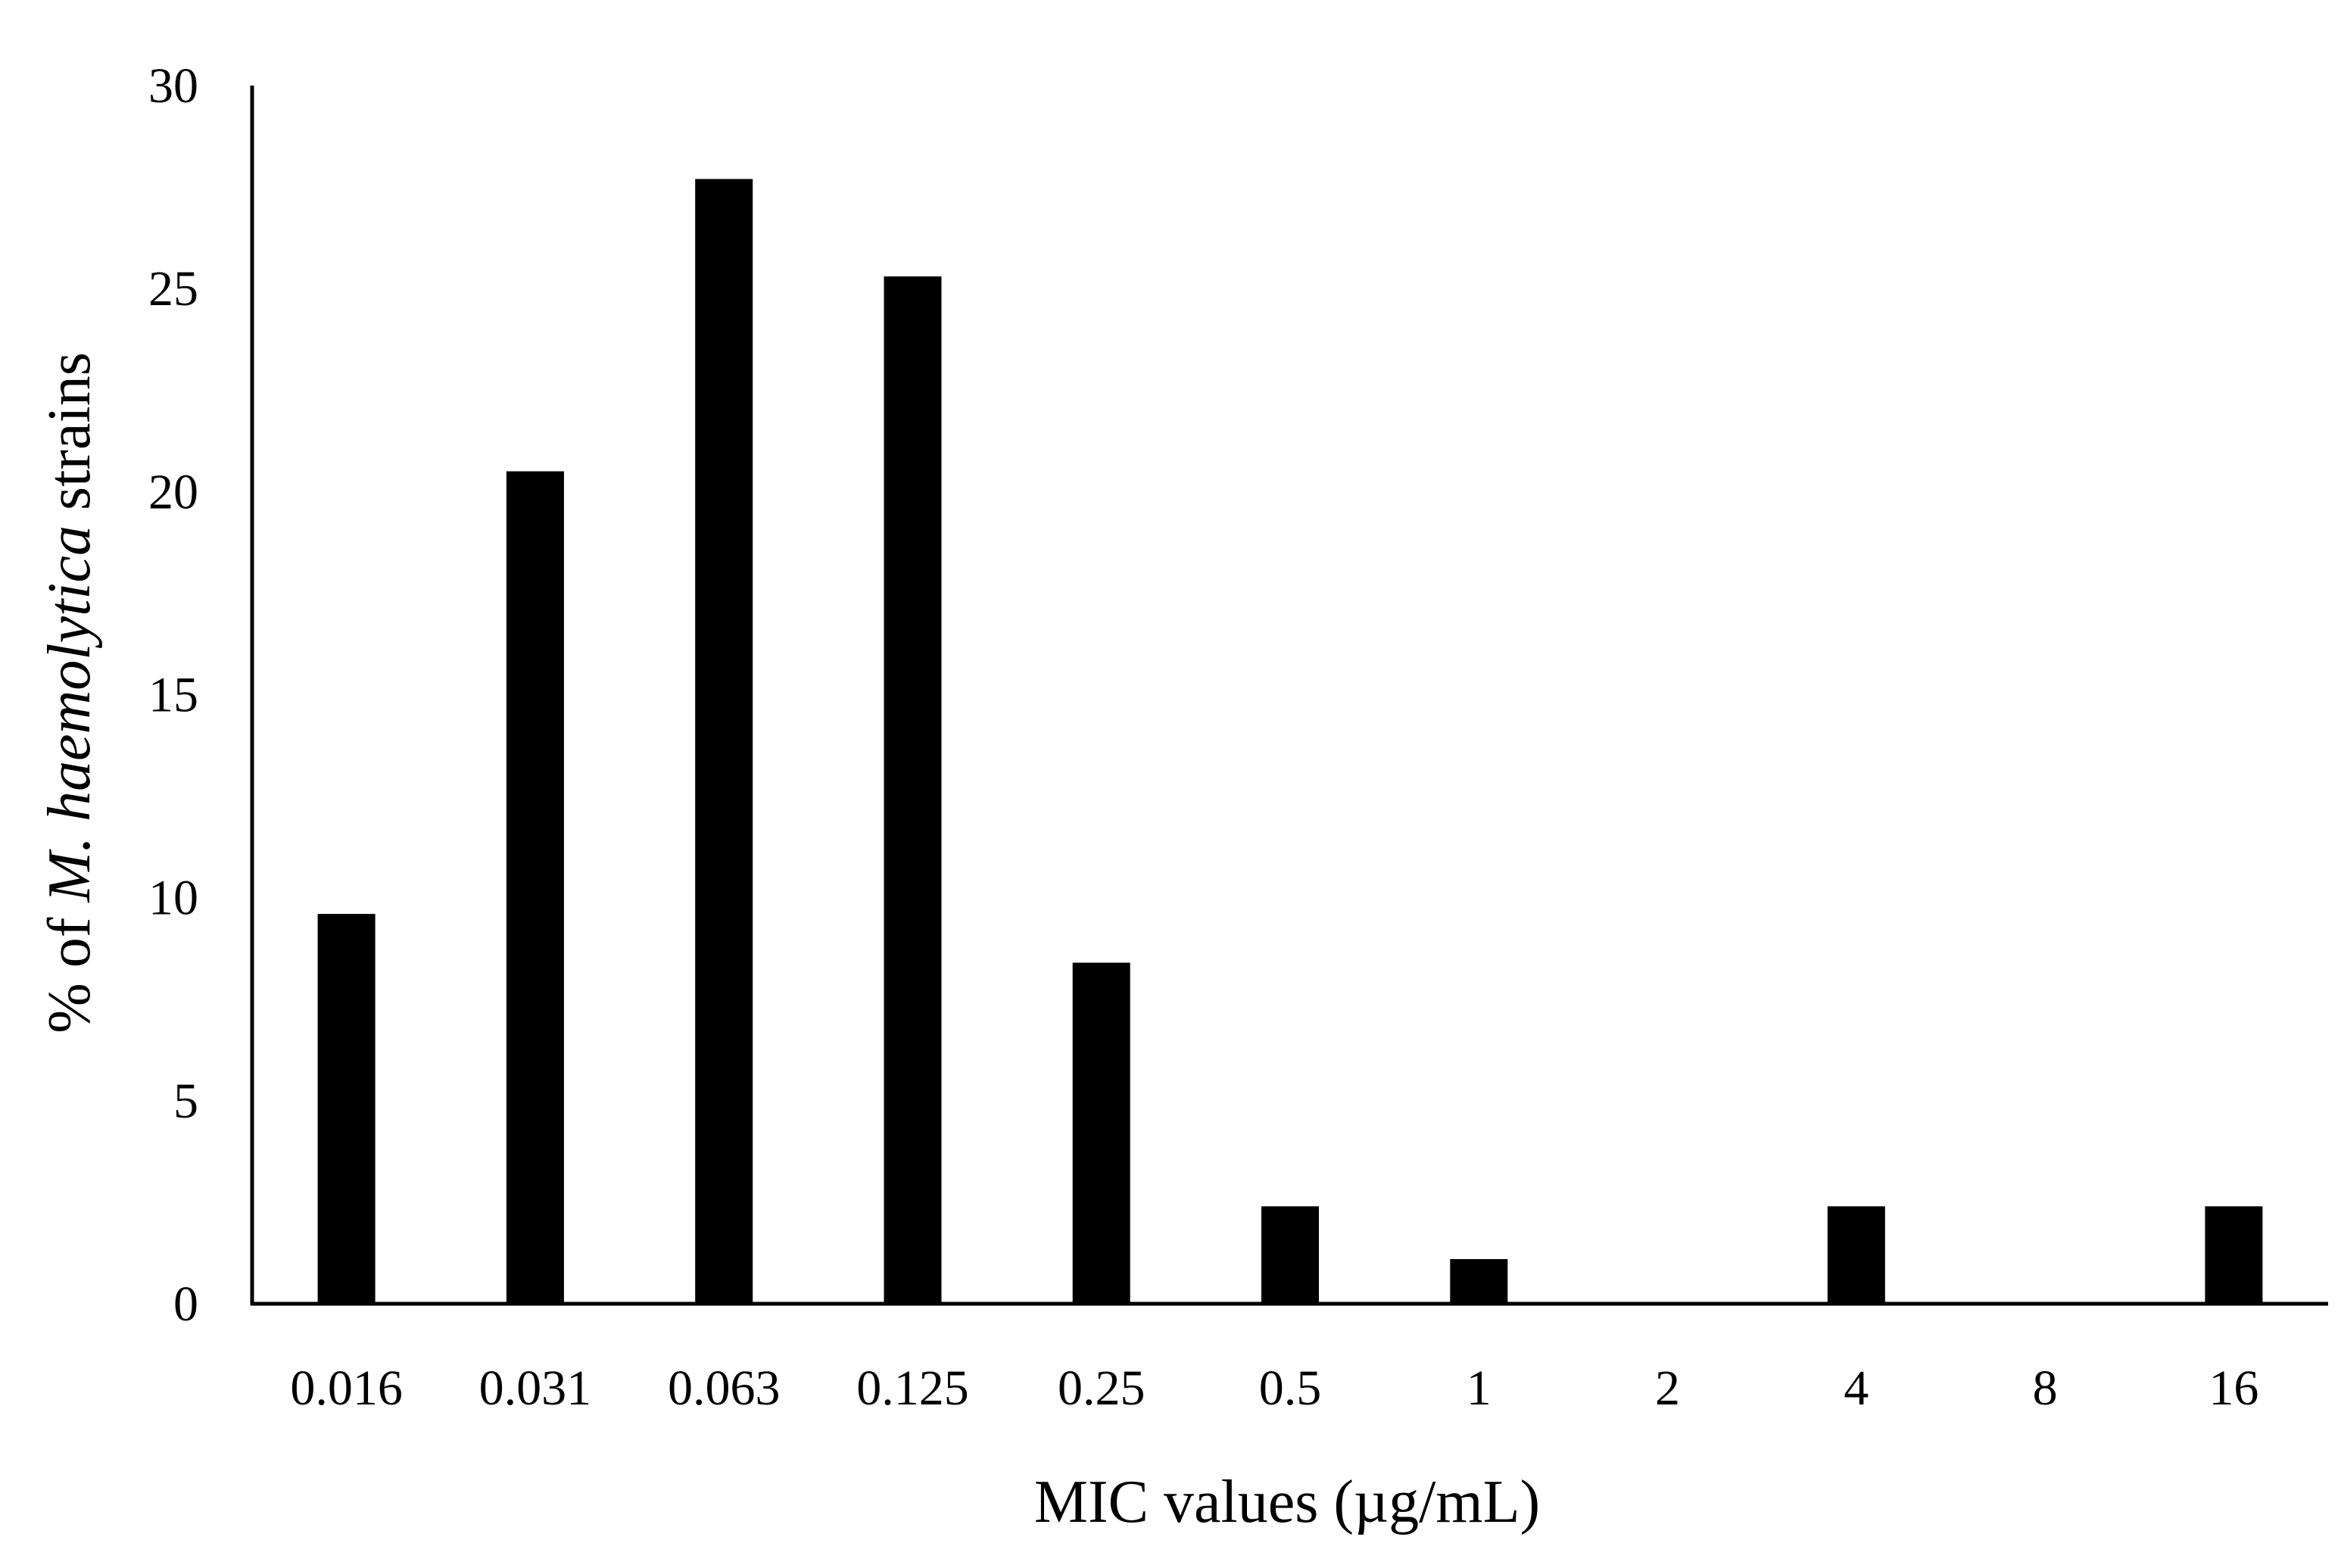  I want to click on bar-0.25, so click(1101, 1133).